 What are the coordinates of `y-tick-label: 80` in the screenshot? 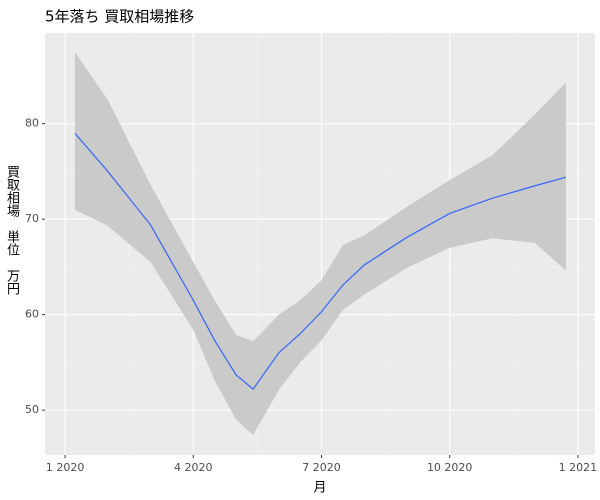 It's located at (32, 123).